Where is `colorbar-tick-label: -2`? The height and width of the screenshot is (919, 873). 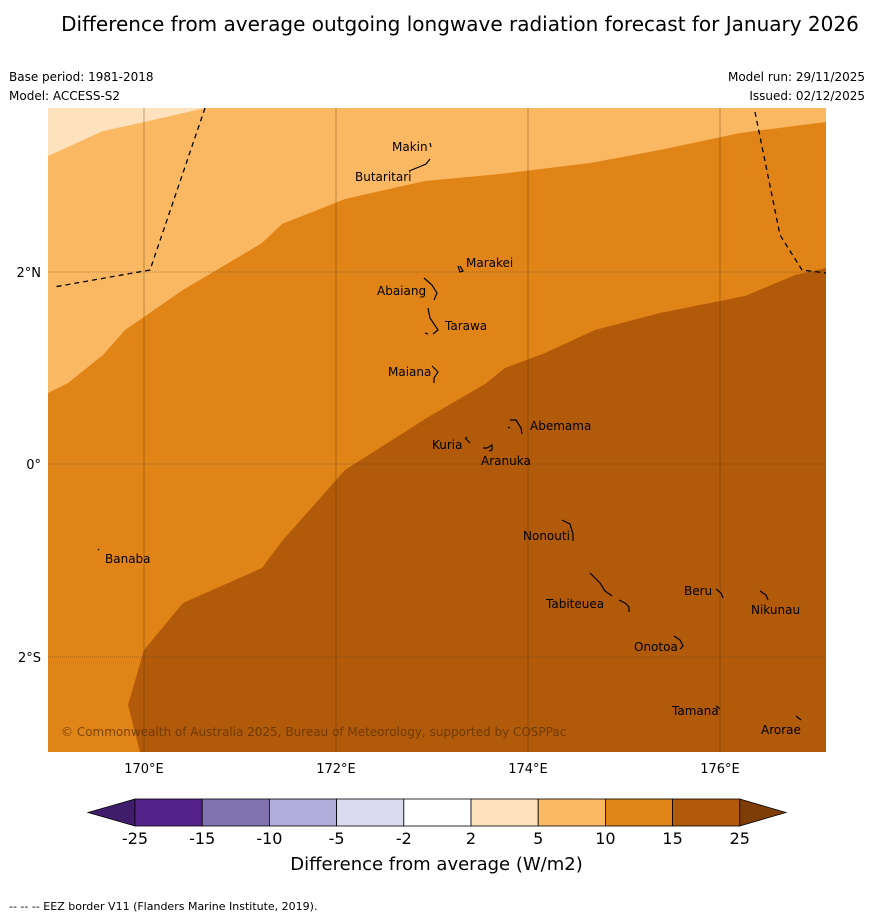
colorbar-tick-label: -2 is located at coordinates (403, 838).